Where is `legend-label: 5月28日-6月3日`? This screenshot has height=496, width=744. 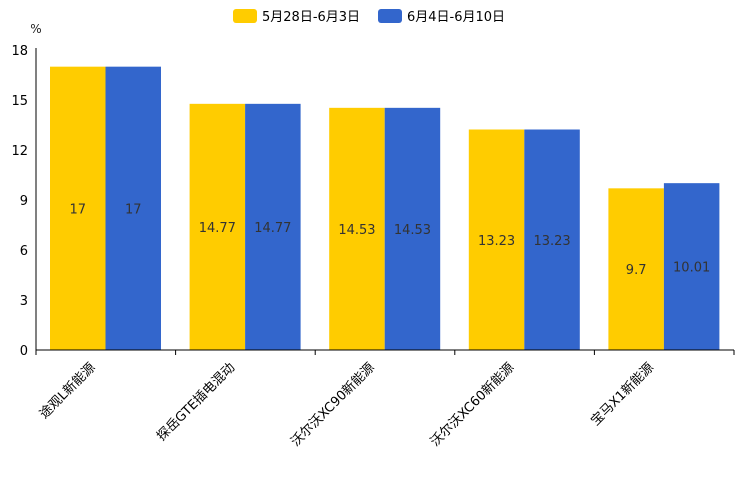
legend-label: 5月28日-6月3日 is located at coordinates (311, 17).